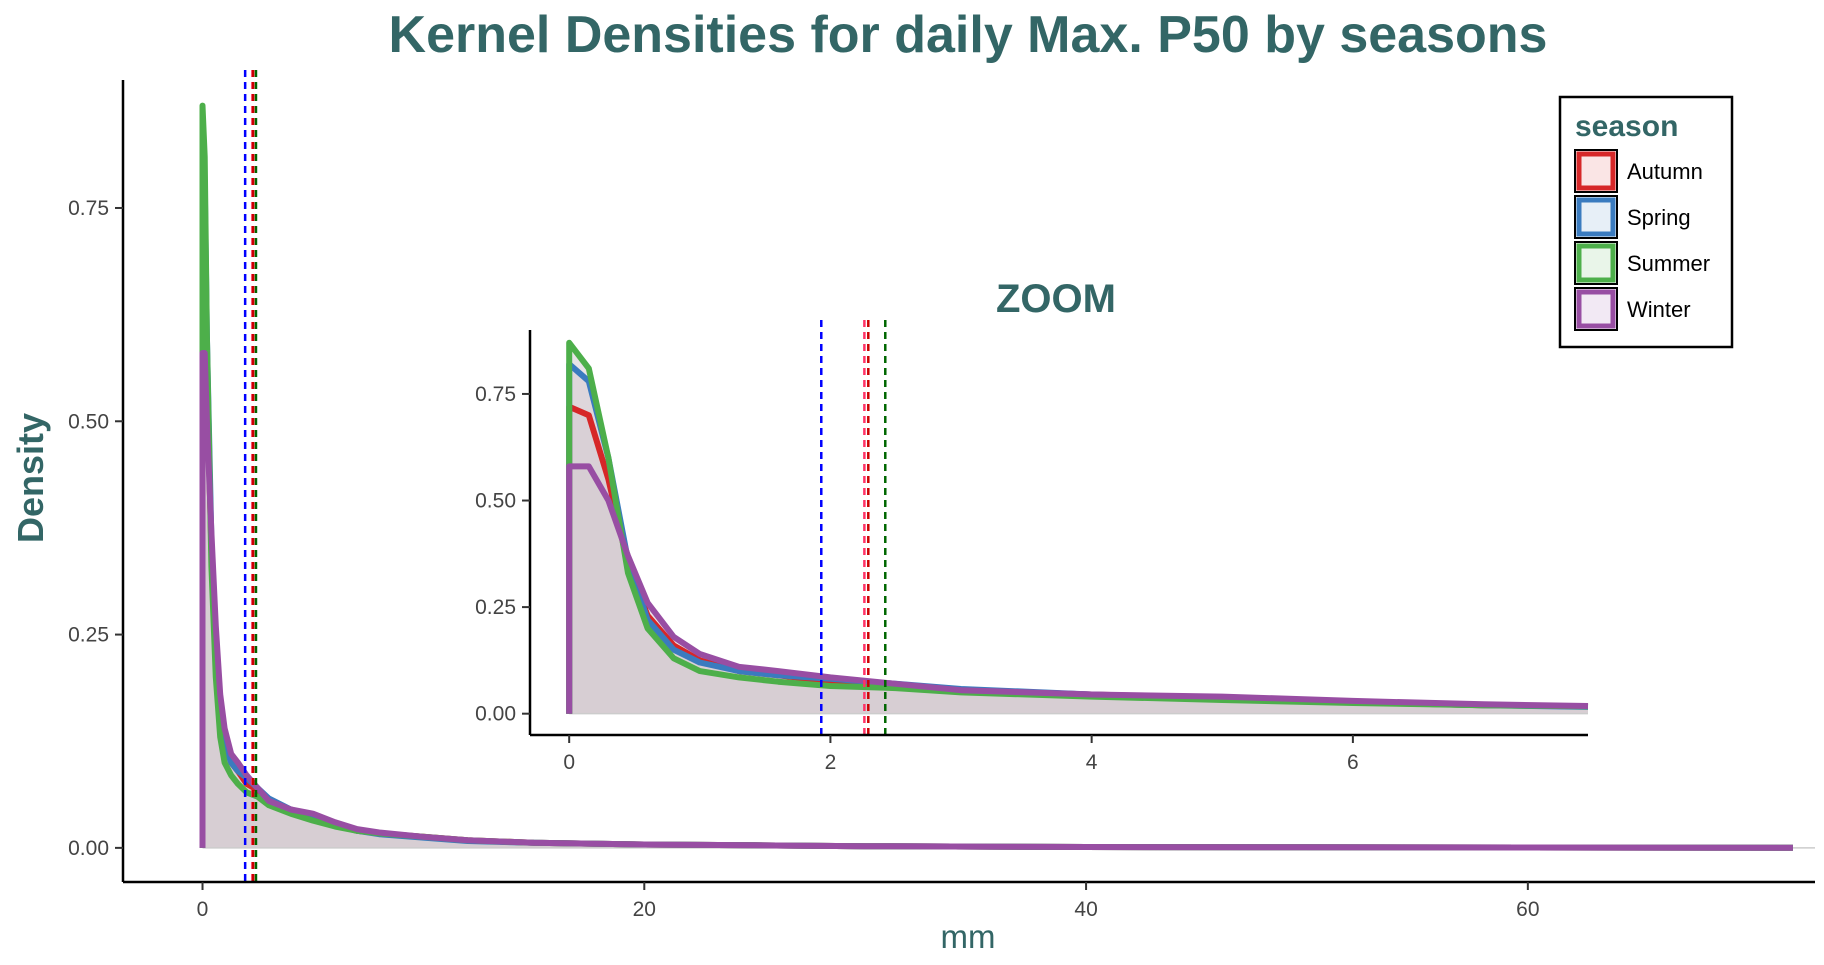 The width and height of the screenshot is (1824, 965). What do you see at coordinates (644, 909) in the screenshot?
I see `x-tick-label: 20` at bounding box center [644, 909].